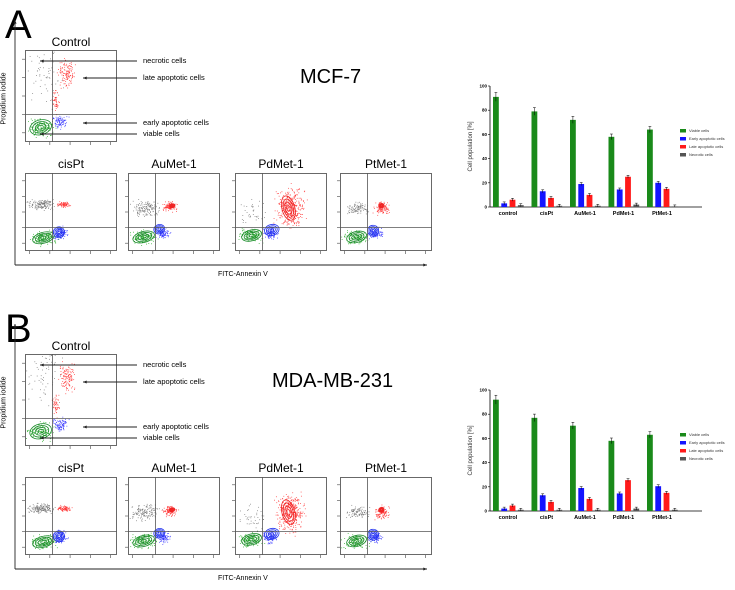 This screenshot has height=590, width=735. What do you see at coordinates (71, 346) in the screenshot?
I see `control-title: Control` at bounding box center [71, 346].